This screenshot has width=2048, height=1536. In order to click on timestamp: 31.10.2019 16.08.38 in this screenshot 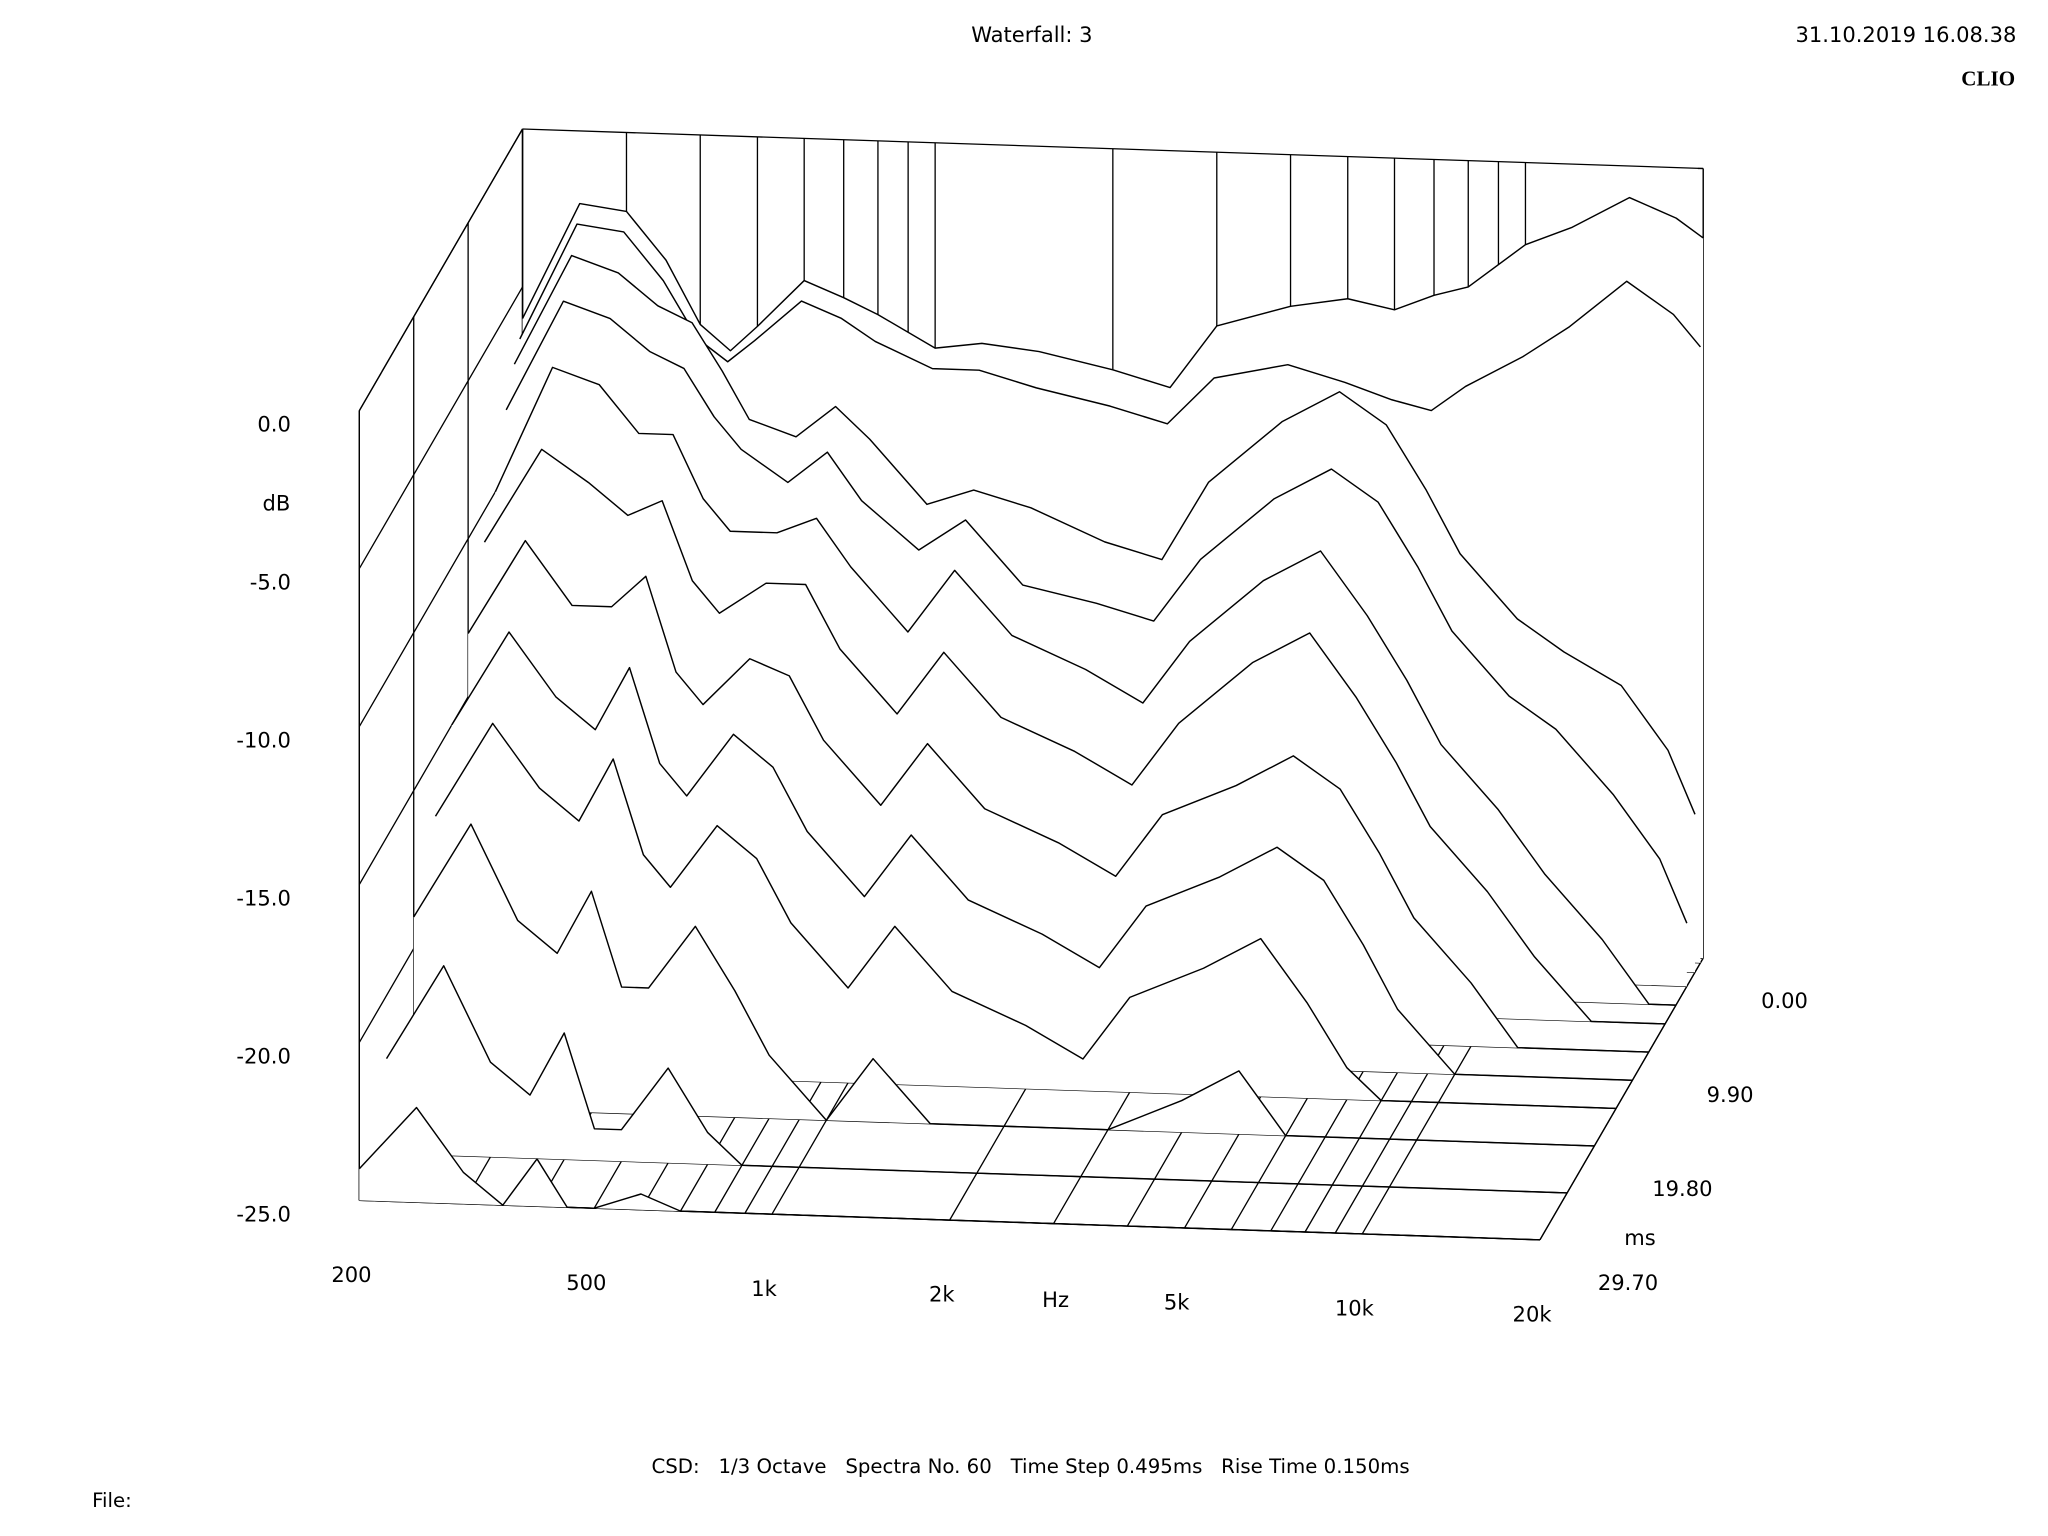, I will do `click(1905, 34)`.